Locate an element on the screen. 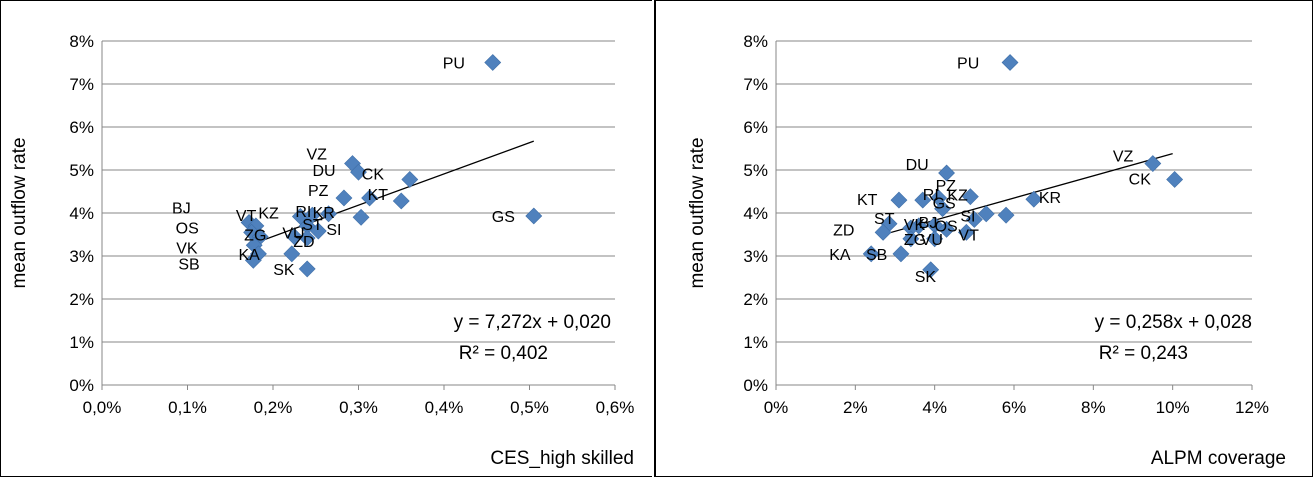  point-label: VU is located at coordinates (293, 234).